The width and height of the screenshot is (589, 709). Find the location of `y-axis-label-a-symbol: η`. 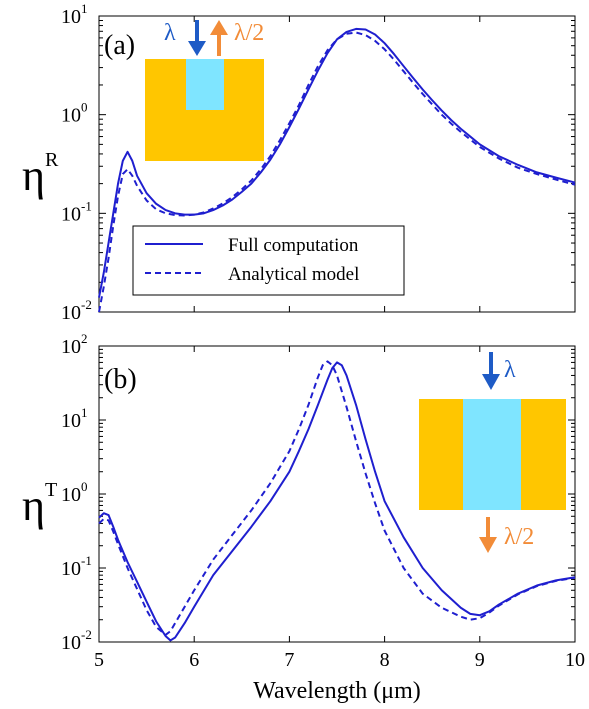

y-axis-label-a-symbol: η is located at coordinates (33, 175).